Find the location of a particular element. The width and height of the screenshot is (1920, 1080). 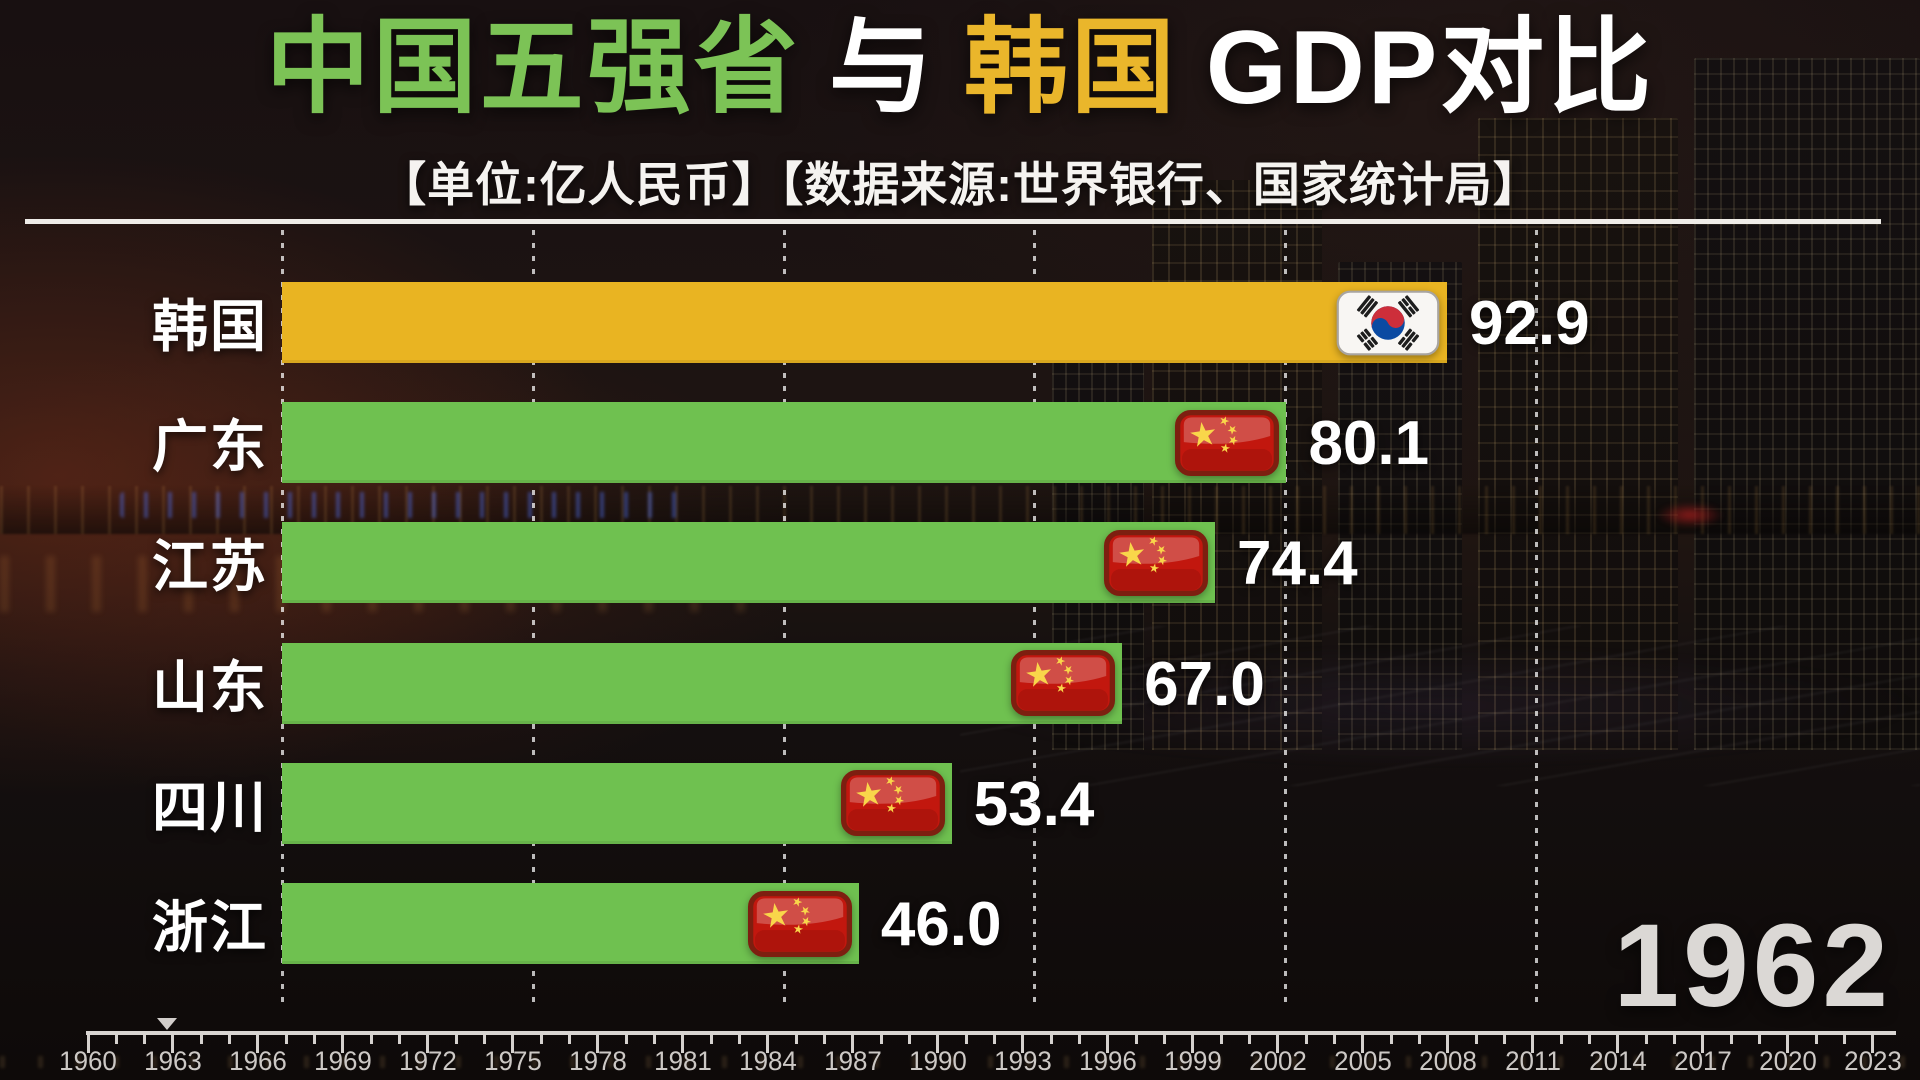

timeline-year-label: 1993 is located at coordinates (1023, 1061).